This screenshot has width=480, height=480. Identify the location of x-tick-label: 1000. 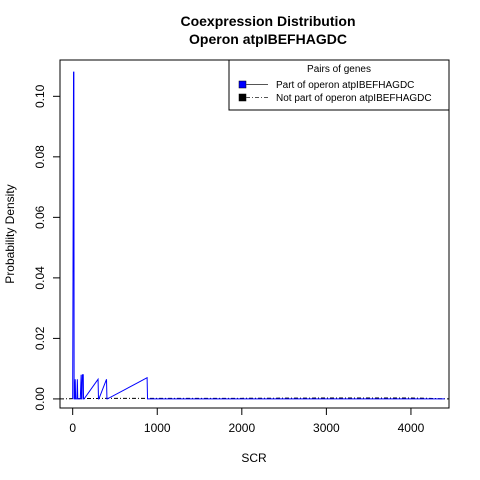
(157, 428).